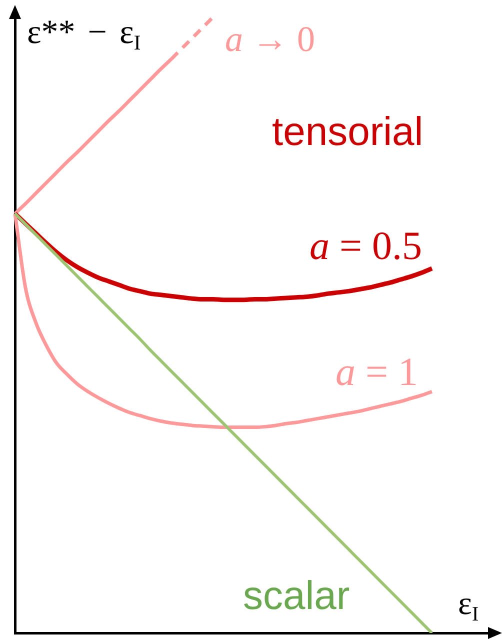  I want to click on series-label: scalar, so click(296, 596).